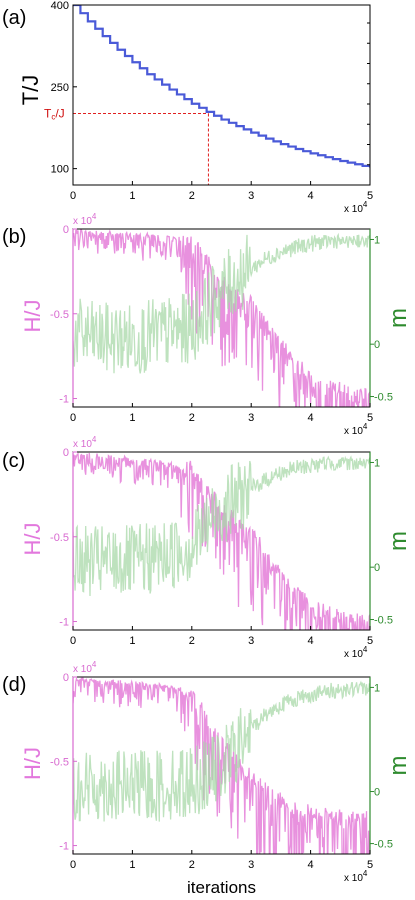 This screenshot has width=415, height=900. What do you see at coordinates (14, 685) in the screenshot?
I see `panel-label: (d)` at bounding box center [14, 685].